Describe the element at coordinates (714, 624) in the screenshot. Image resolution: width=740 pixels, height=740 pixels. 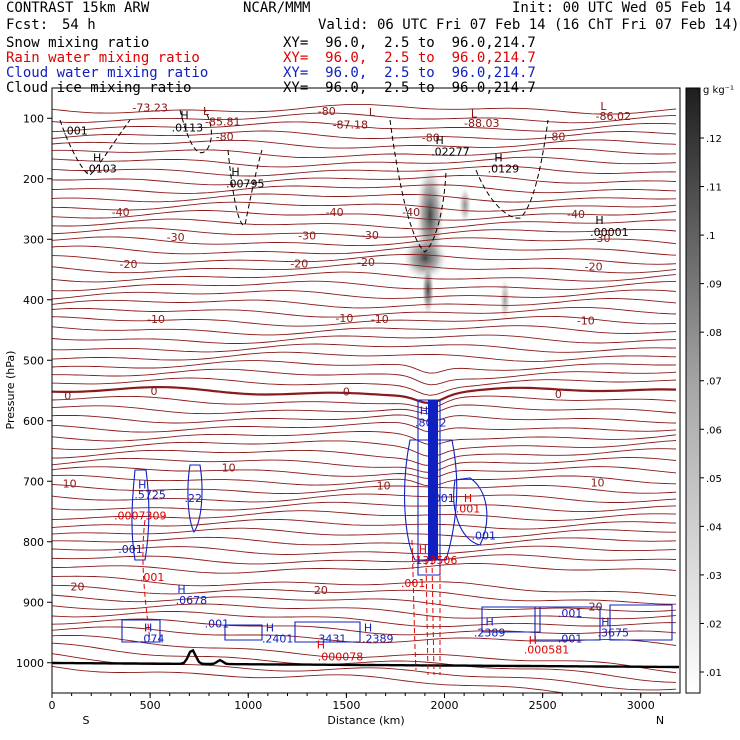
I see `colorbar-tick-label: .02` at that location.